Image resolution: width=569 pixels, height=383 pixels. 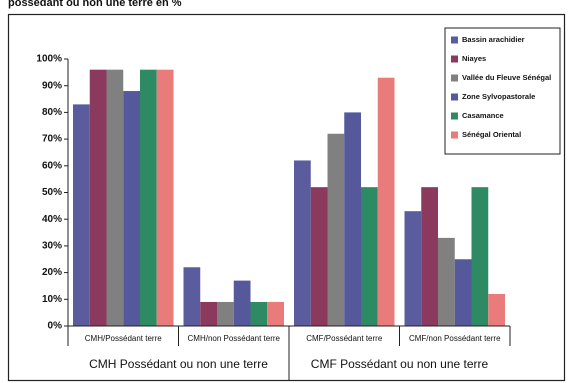 I want to click on legend-label: Niayes, so click(x=474, y=58).